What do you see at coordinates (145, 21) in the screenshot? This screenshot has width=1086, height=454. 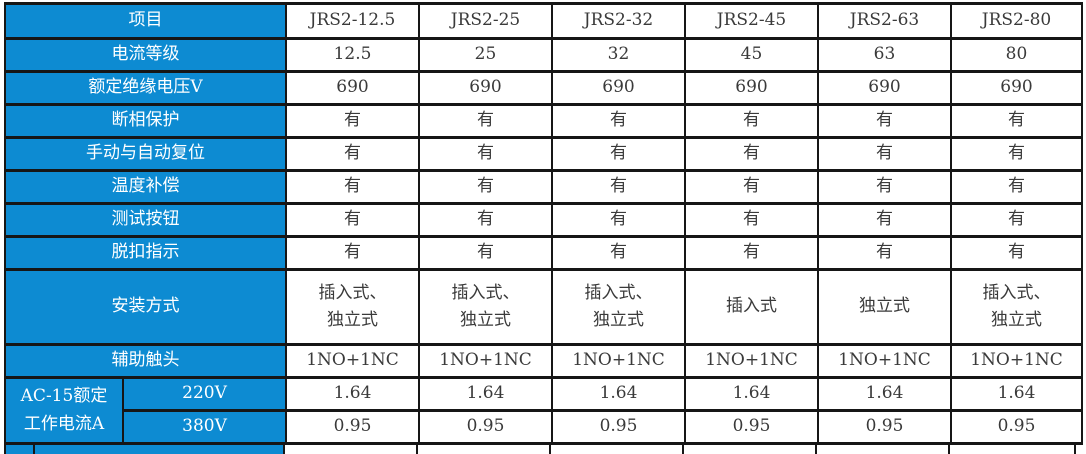 I see `item-header-cell: 项目` at bounding box center [145, 21].